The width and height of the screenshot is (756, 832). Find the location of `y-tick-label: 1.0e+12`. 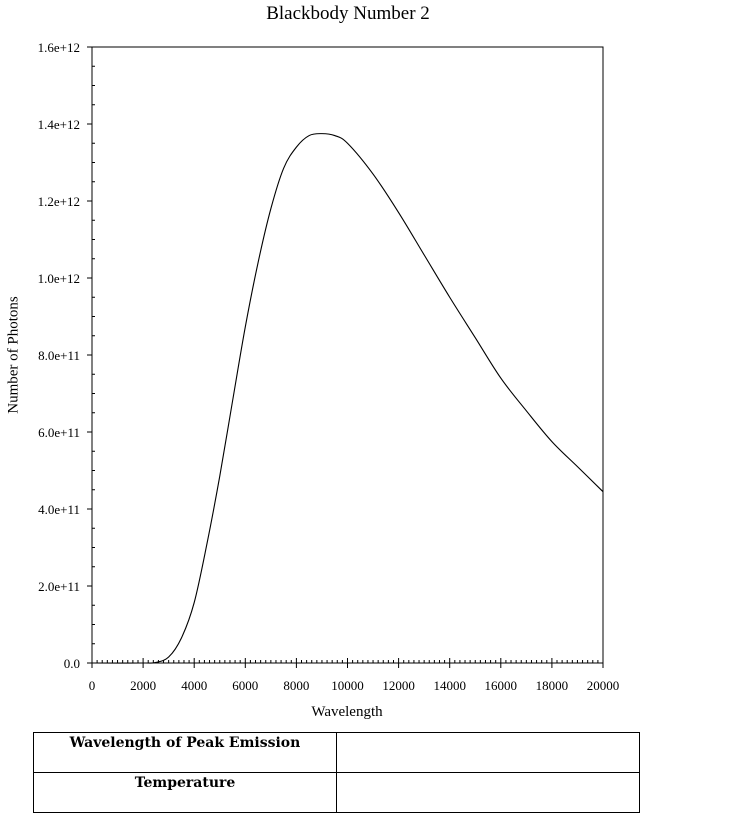

y-tick-label: 1.0e+12 is located at coordinates (59, 278).